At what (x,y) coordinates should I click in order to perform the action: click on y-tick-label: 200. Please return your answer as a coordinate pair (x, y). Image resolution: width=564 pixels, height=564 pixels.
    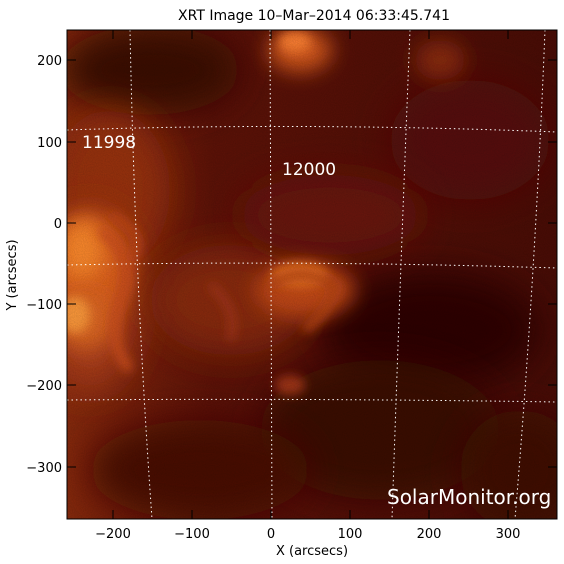
    Looking at the image, I should click on (49, 61).